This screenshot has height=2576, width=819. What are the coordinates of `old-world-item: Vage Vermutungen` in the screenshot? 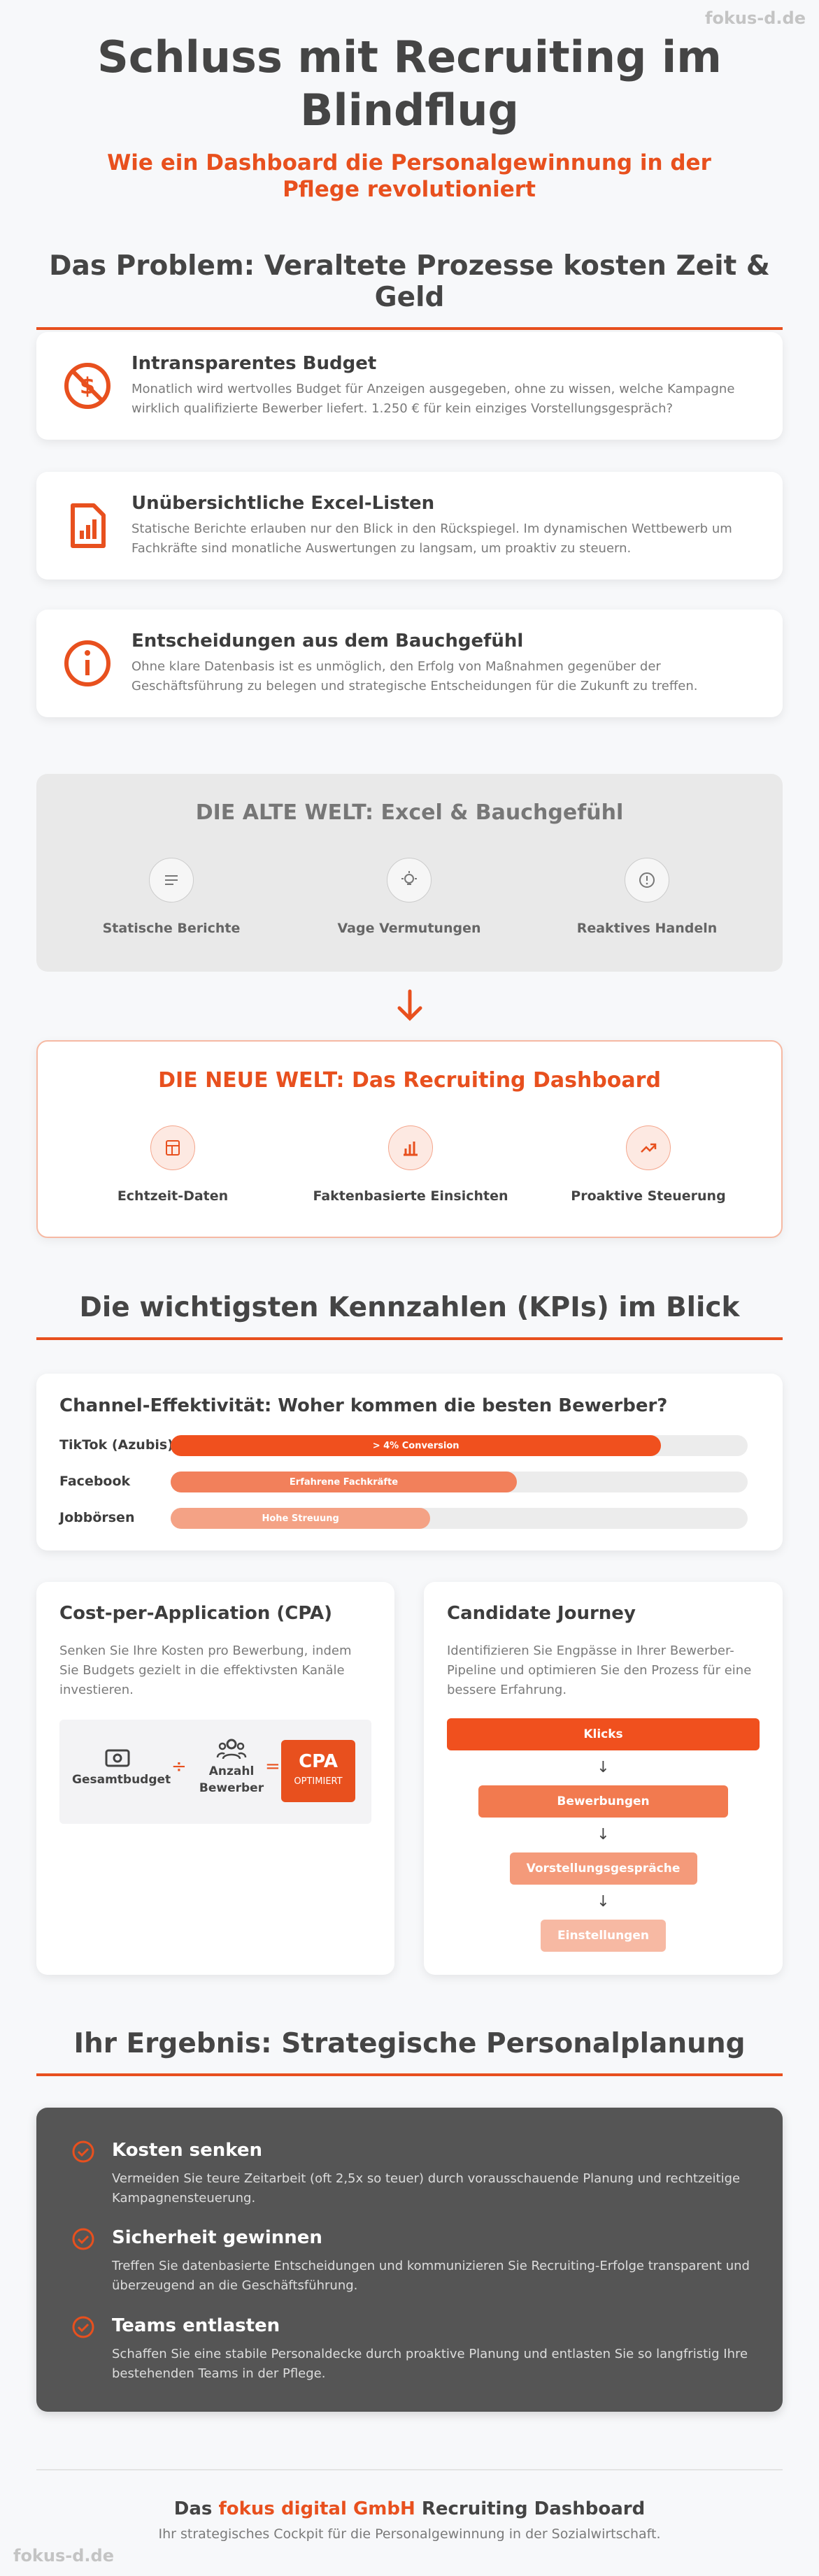 It's located at (409, 928).